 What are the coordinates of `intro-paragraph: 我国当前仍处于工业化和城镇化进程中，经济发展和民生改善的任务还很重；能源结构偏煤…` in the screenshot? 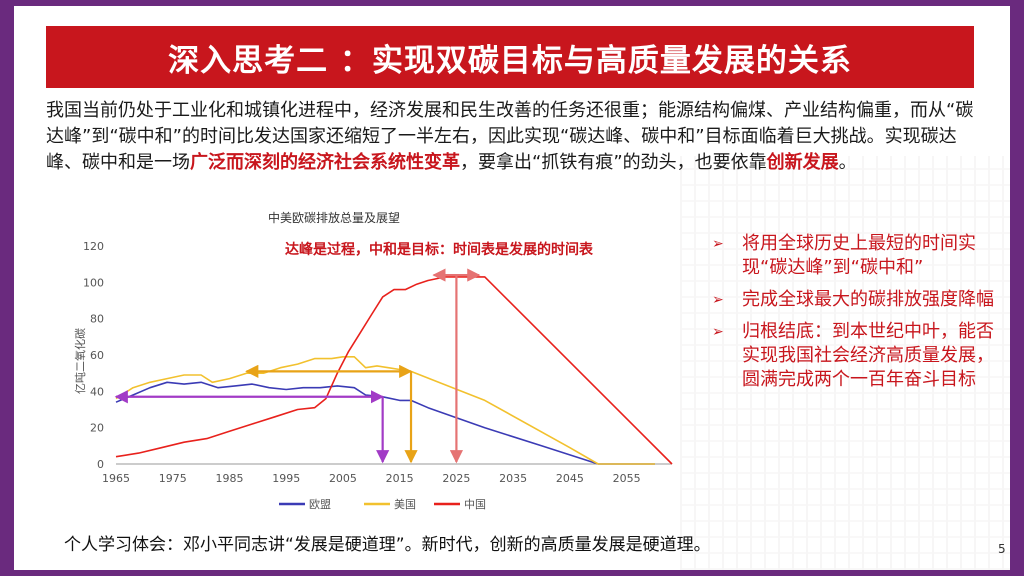 It's located at (516, 137).